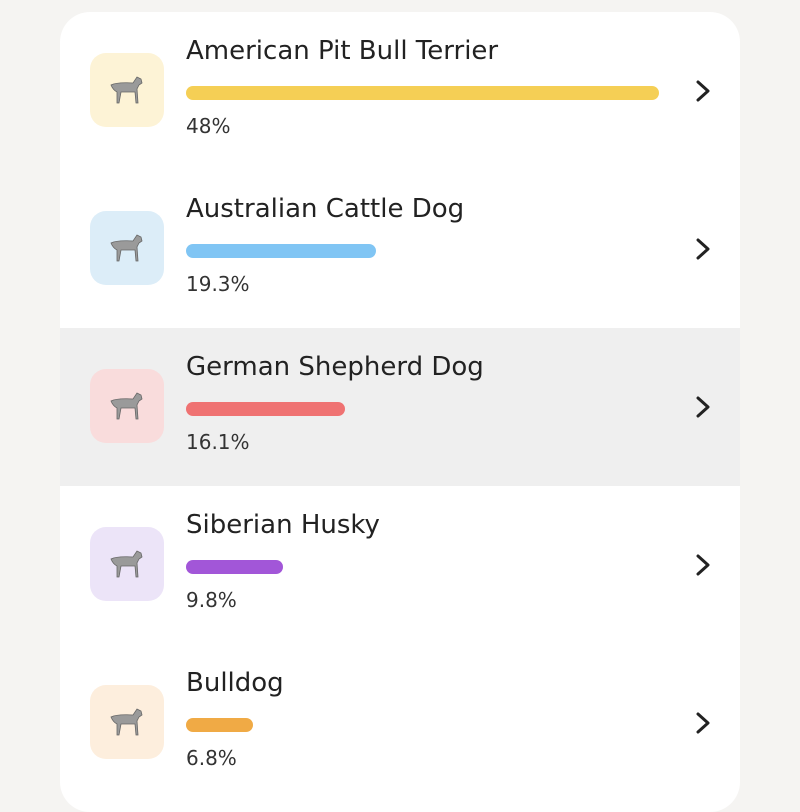 The height and width of the screenshot is (812, 800). I want to click on breed-name: Australian Cattle Dog, so click(325, 209).